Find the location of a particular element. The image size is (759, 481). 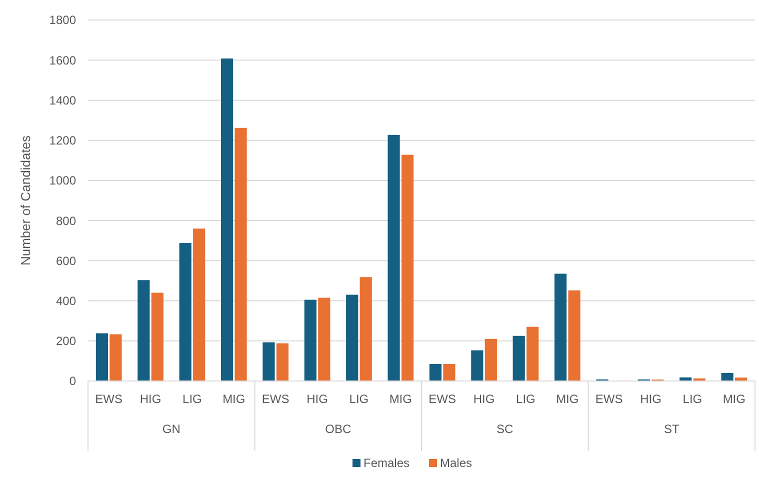

y-tick-label: 600 is located at coordinates (66, 261).